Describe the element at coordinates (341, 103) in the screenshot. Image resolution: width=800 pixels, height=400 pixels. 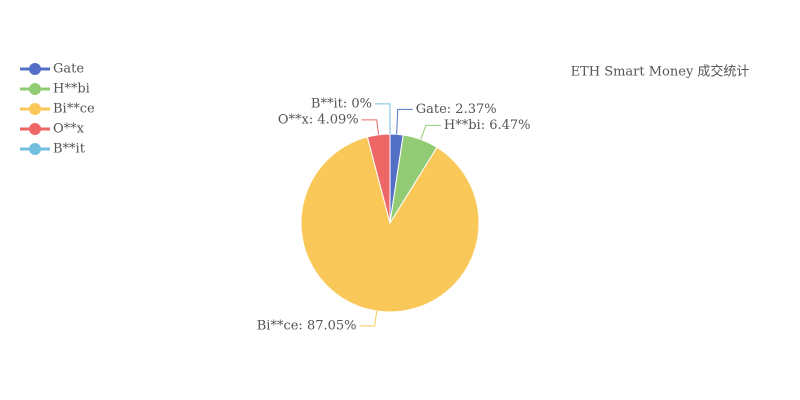
I see `data-label: B**it: 0%` at that location.